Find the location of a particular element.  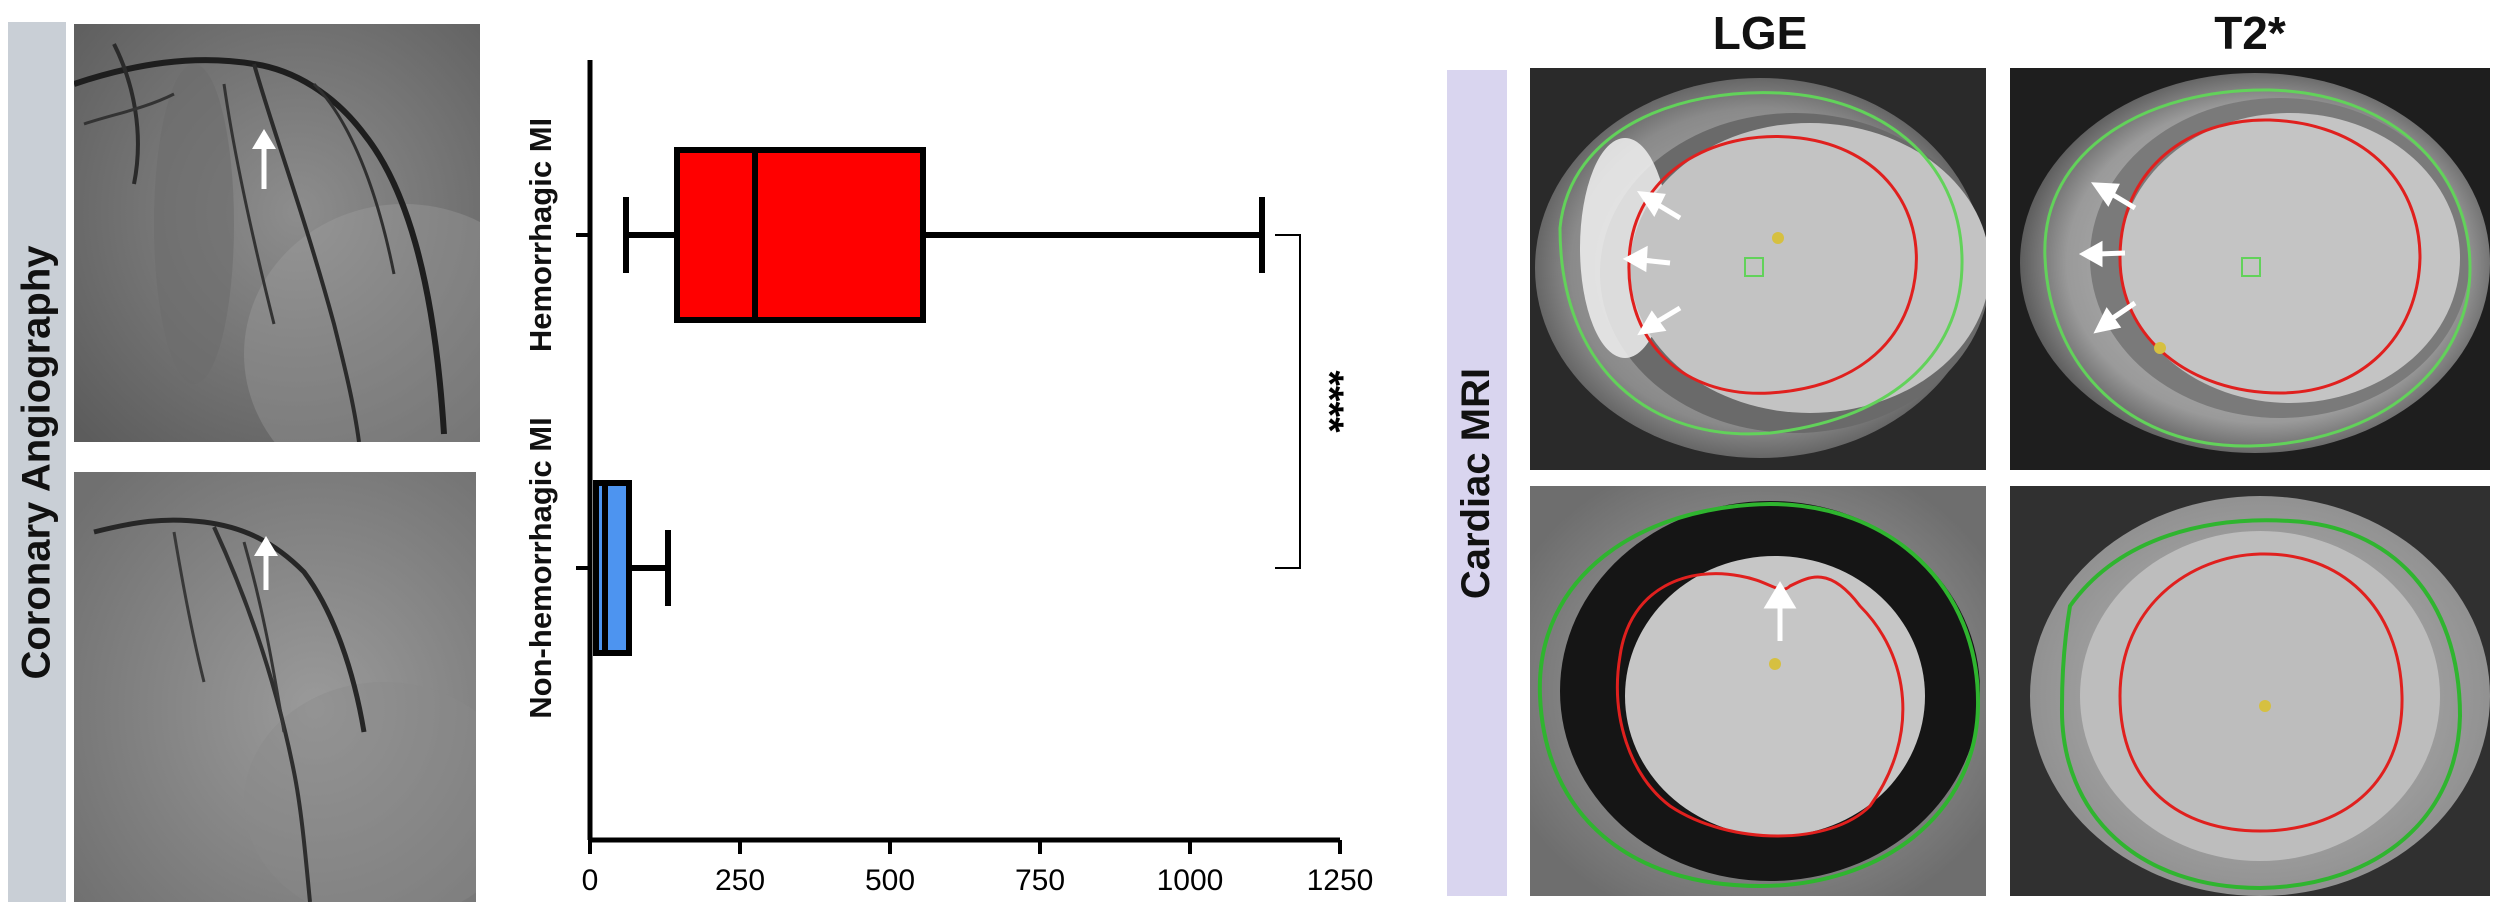

angiography-image-bottom is located at coordinates (275, 687).